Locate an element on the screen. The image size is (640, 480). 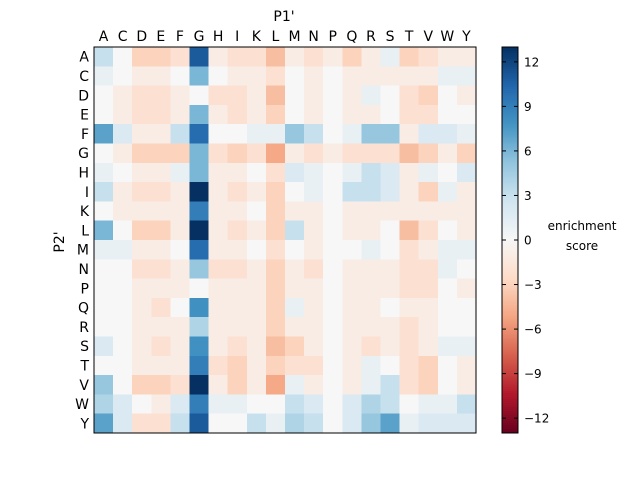
heatmap-cell-R-M is located at coordinates (295, 327).